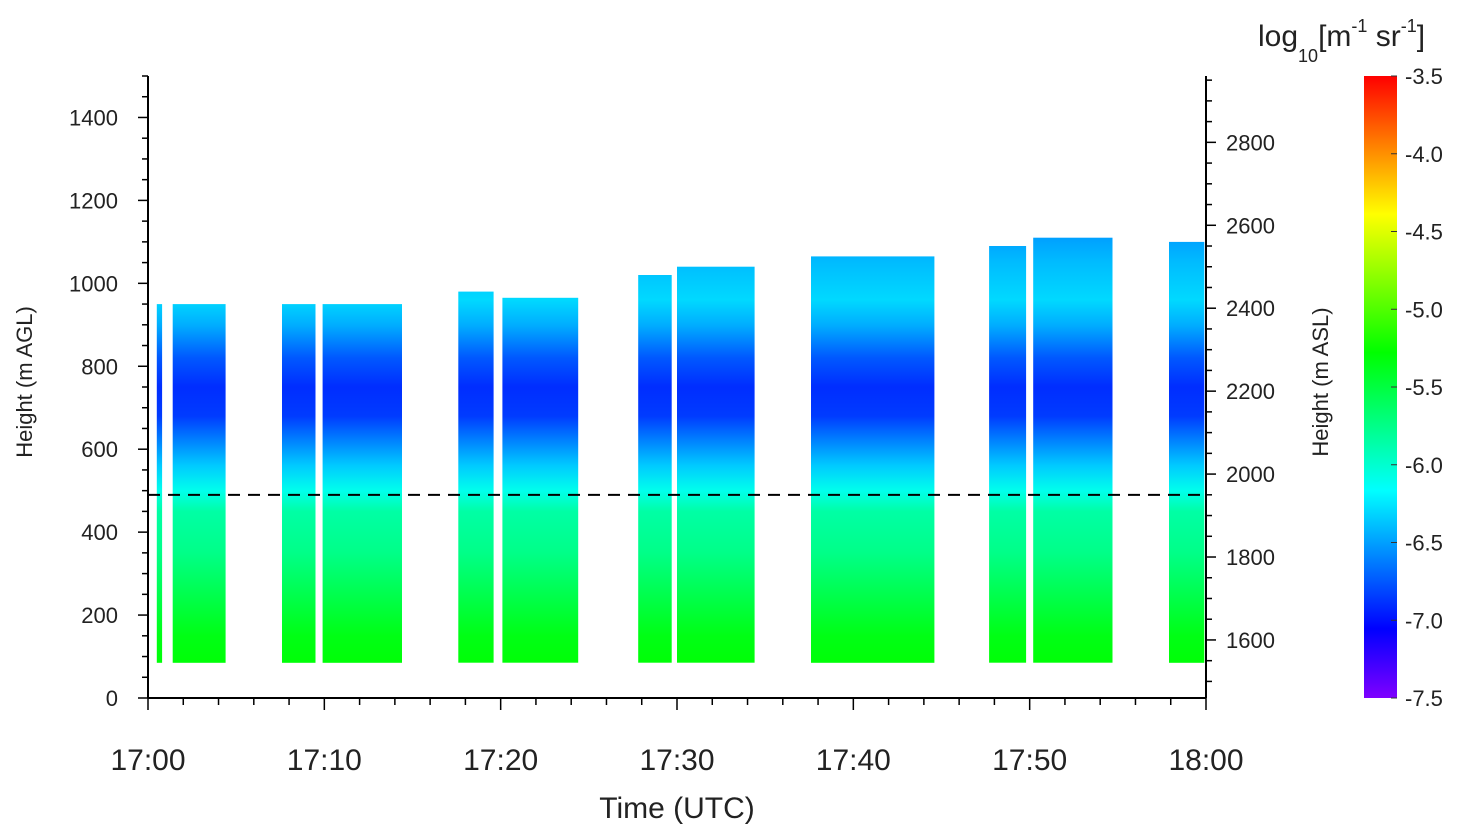 This screenshot has width=1463, height=834. I want to click on colorbar-title-base: log, so click(1278, 36).